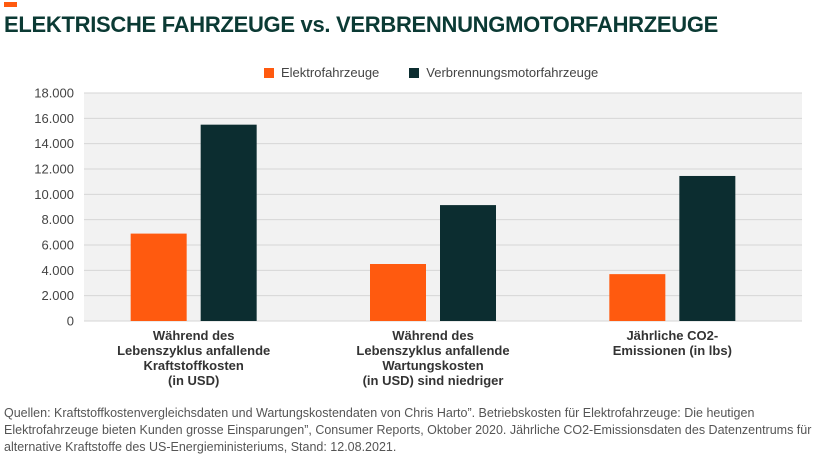 This screenshot has width=830, height=465. What do you see at coordinates (512, 72) in the screenshot?
I see `legend-label-combustion: Verbrennungsmotorfahrzeuge` at bounding box center [512, 72].